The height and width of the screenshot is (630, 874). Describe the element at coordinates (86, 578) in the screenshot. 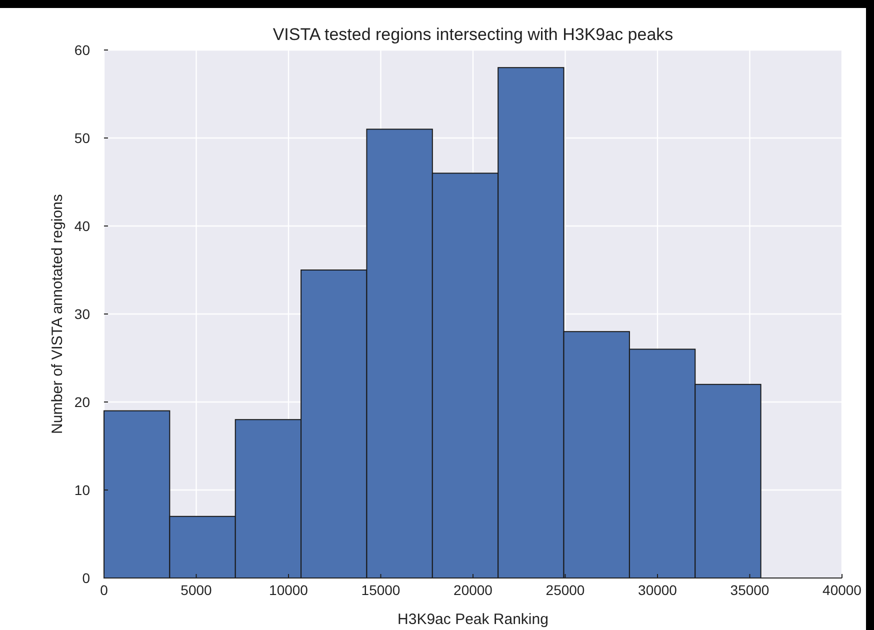

I see `y-tick-label: 0` at that location.